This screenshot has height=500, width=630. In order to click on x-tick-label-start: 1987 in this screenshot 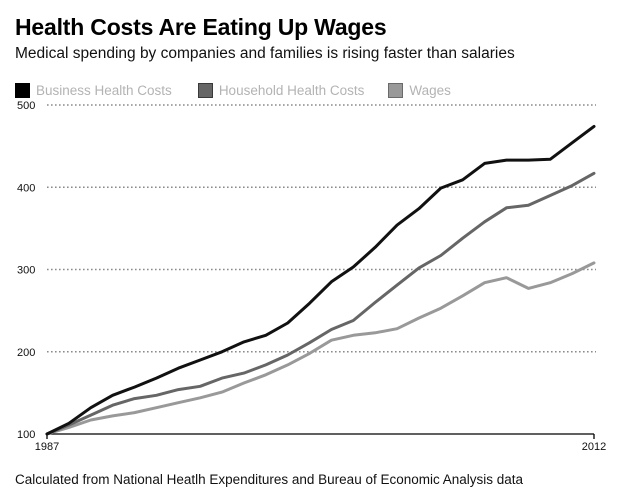, I will do `click(47, 447)`.